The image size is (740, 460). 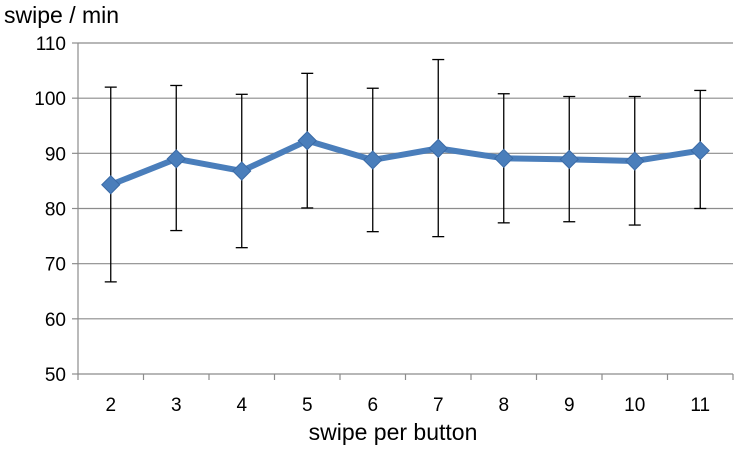 What do you see at coordinates (55, 154) in the screenshot?
I see `y-tick-label: 90` at bounding box center [55, 154].